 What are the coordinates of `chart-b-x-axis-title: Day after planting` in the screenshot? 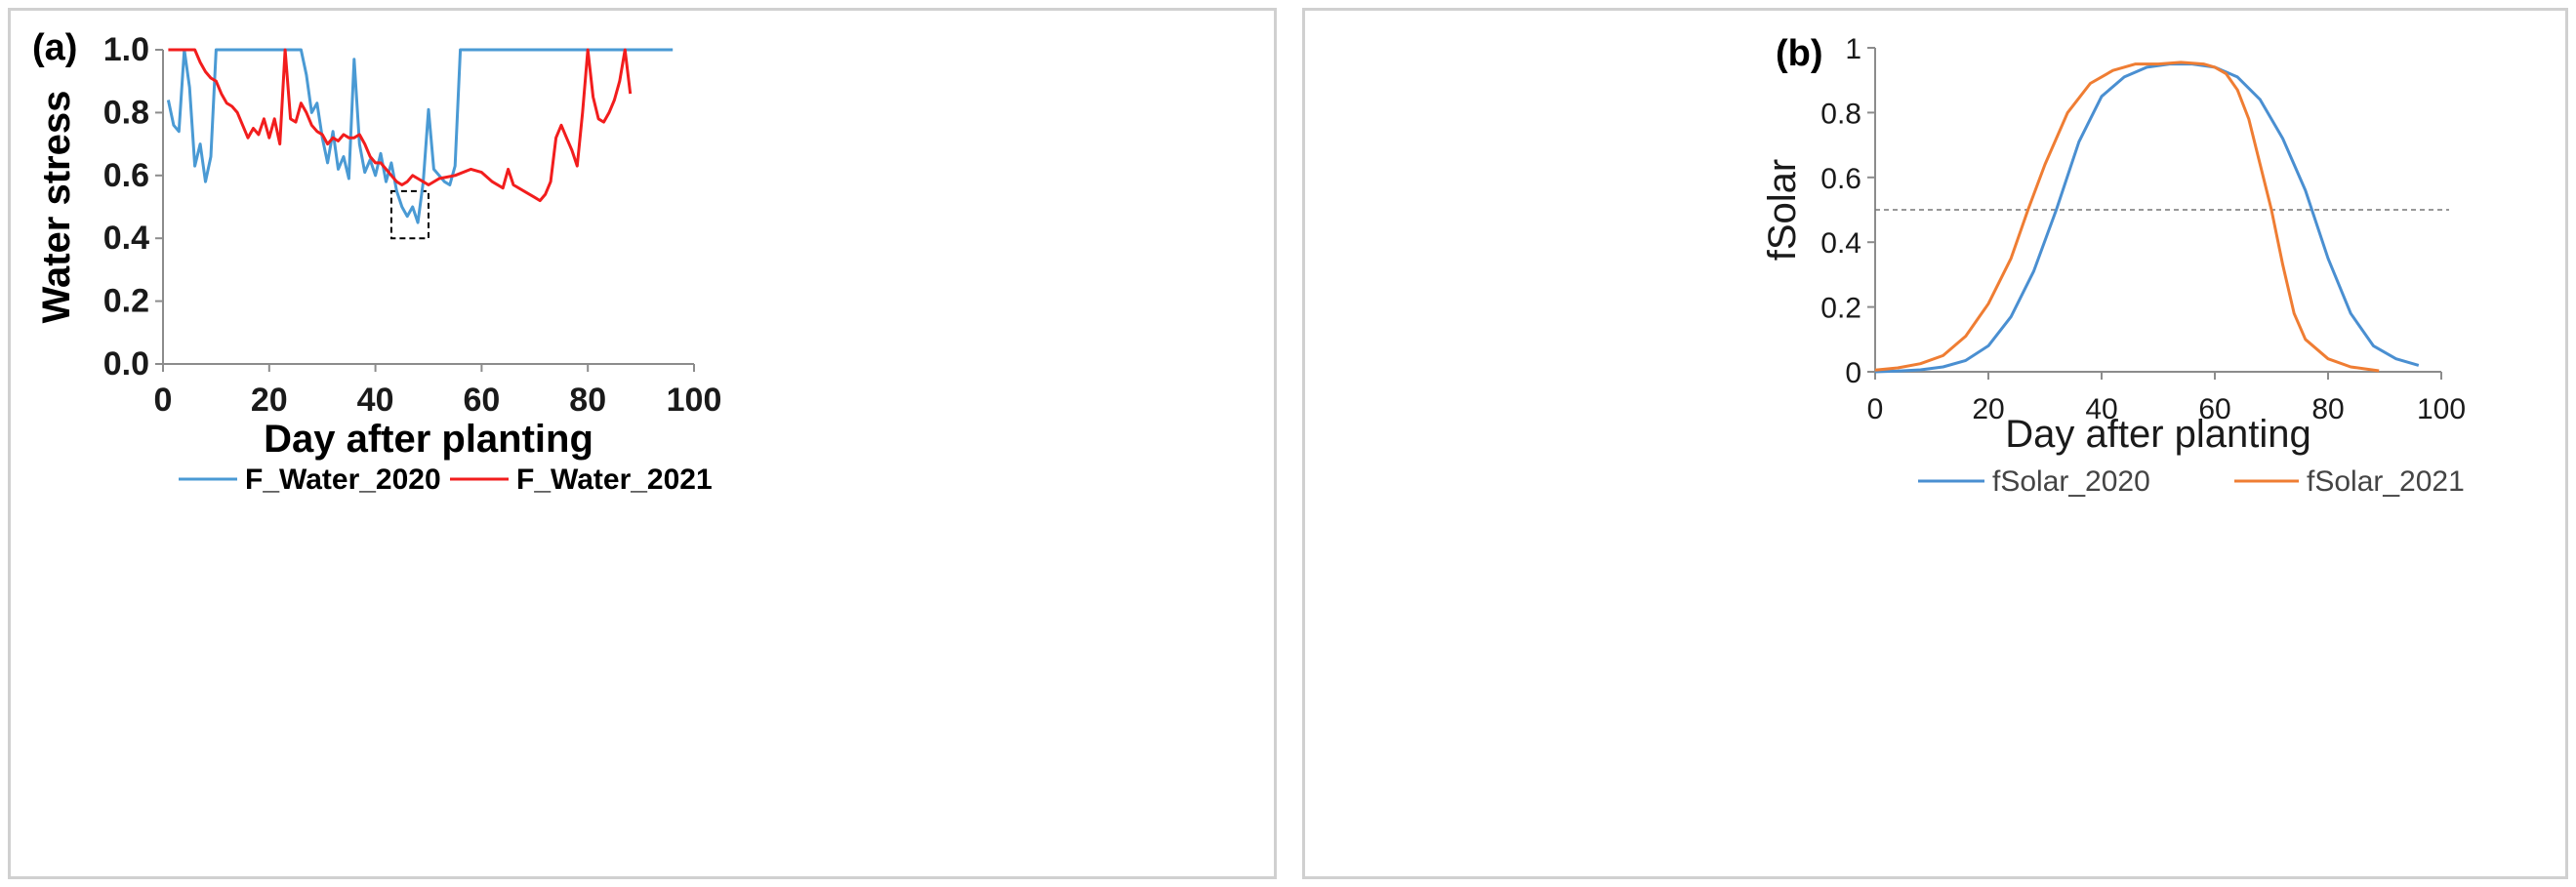 It's located at (2158, 434).